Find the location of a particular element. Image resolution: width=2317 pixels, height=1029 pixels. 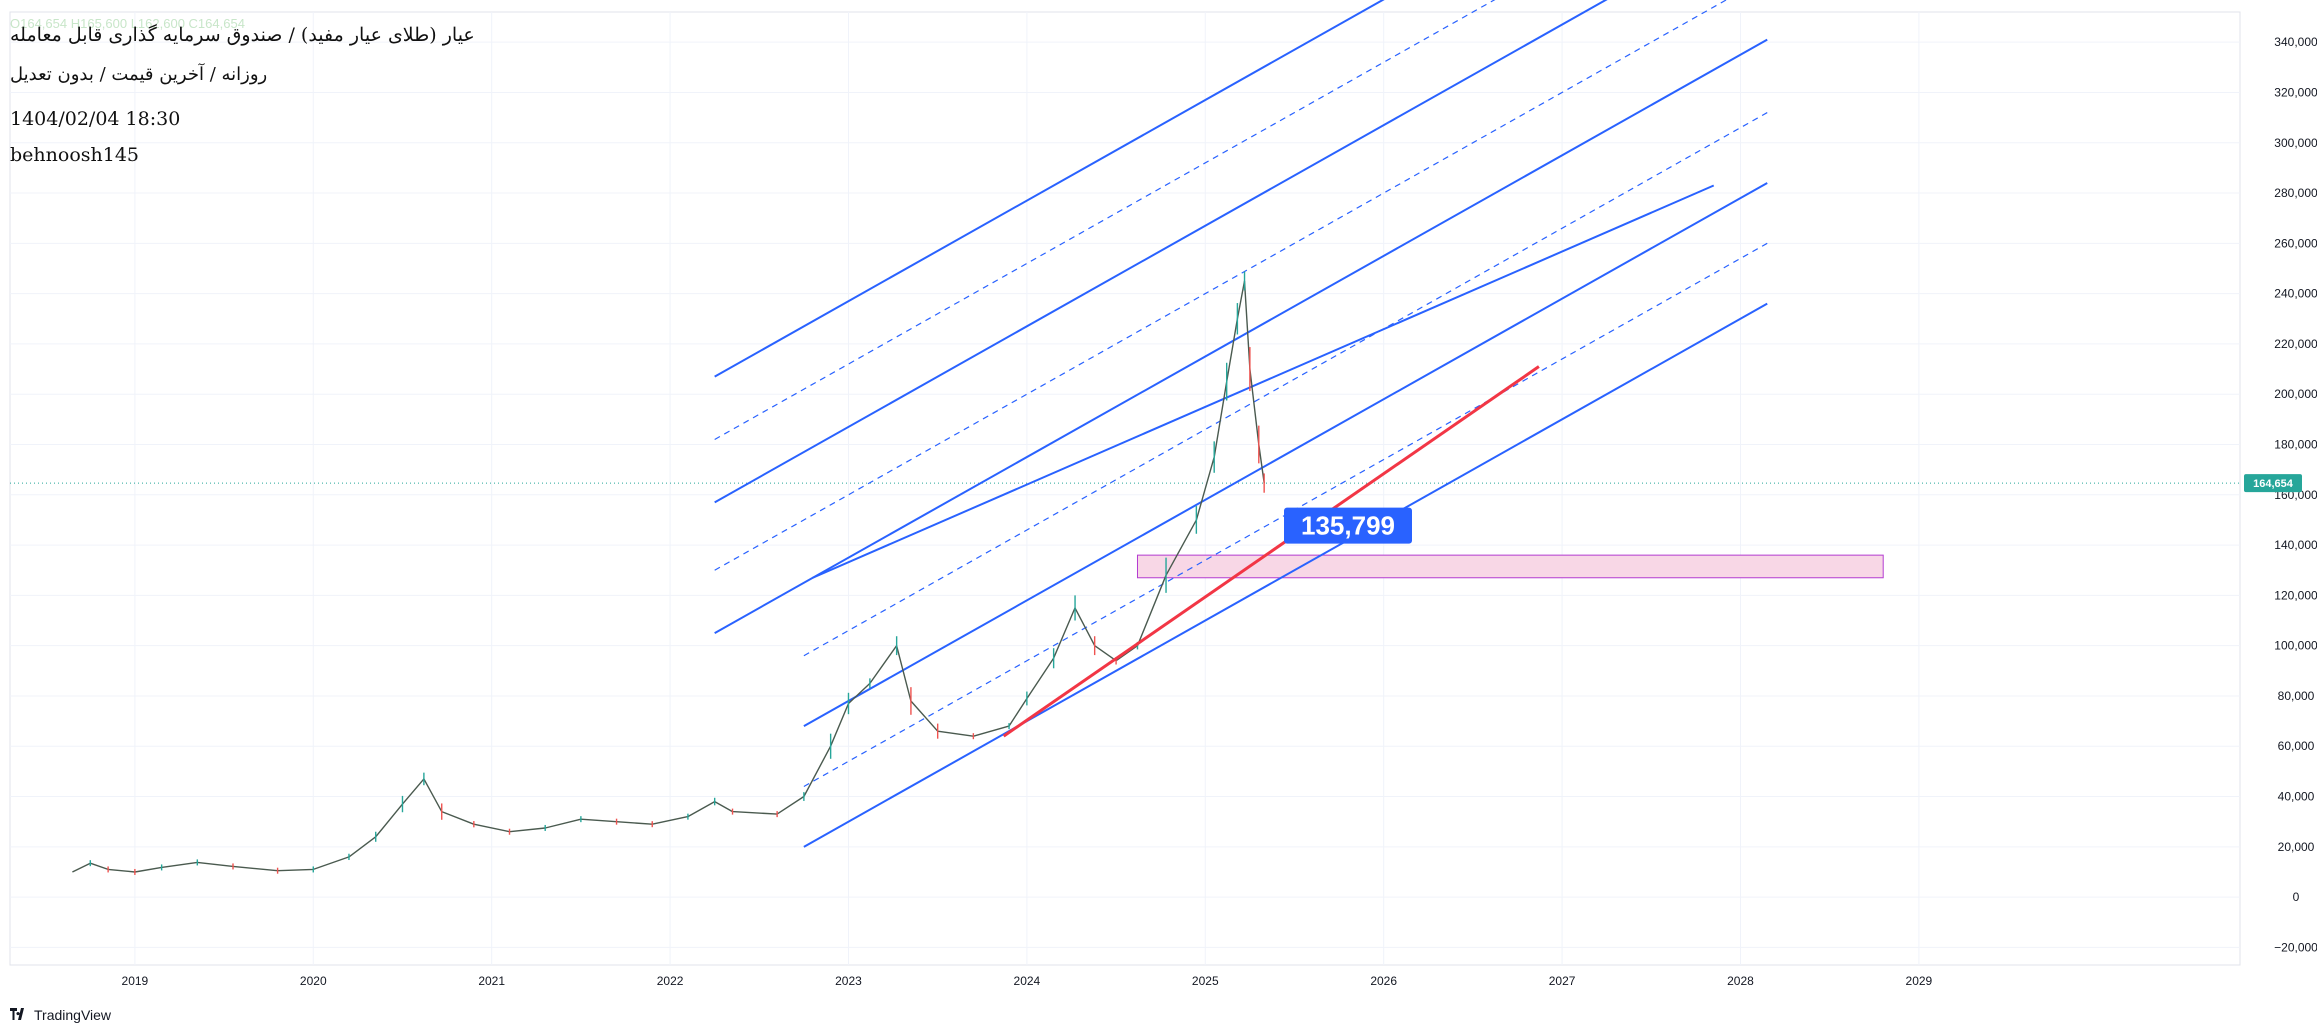

tradingview-brand: TradingView is located at coordinates (60, 1015).